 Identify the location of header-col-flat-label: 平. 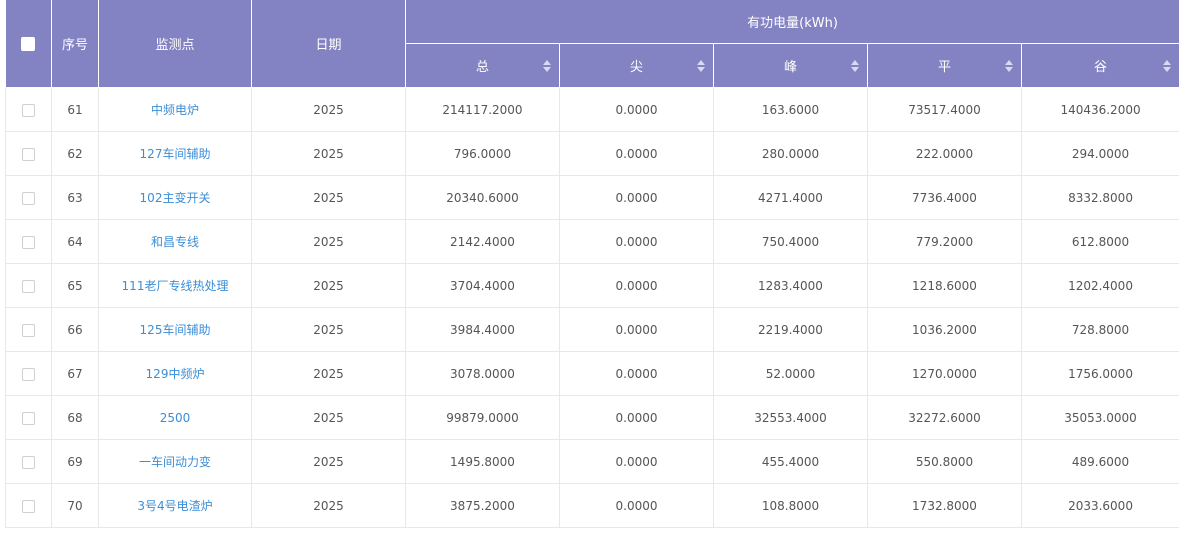
(944, 67).